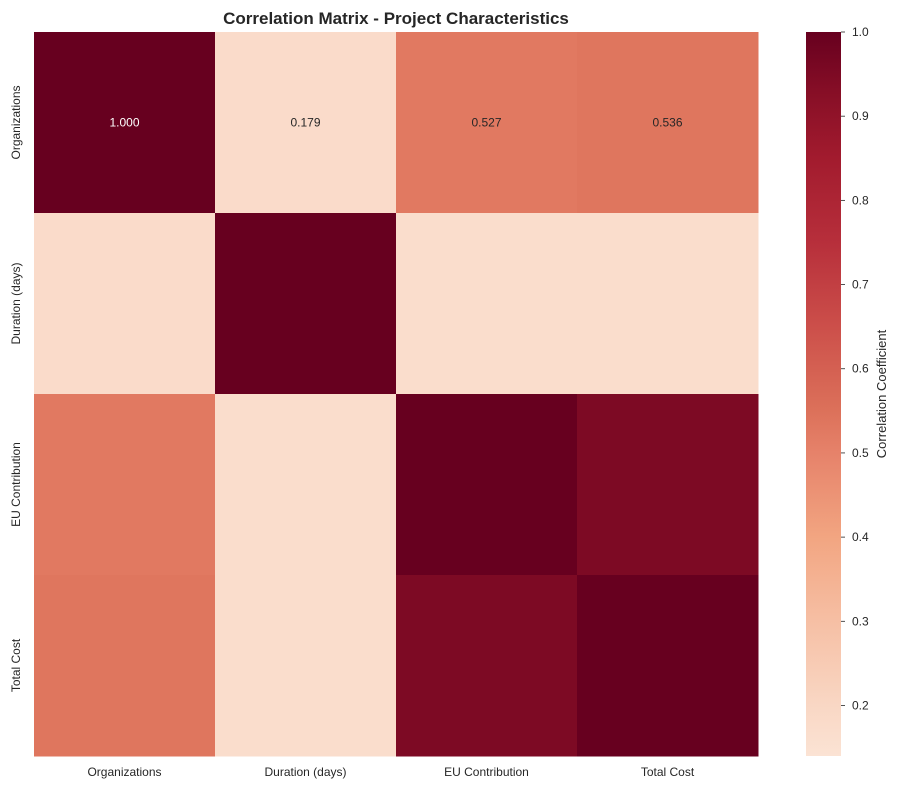  Describe the element at coordinates (860, 453) in the screenshot. I see `colorbar-tick-label: 0.5` at that location.